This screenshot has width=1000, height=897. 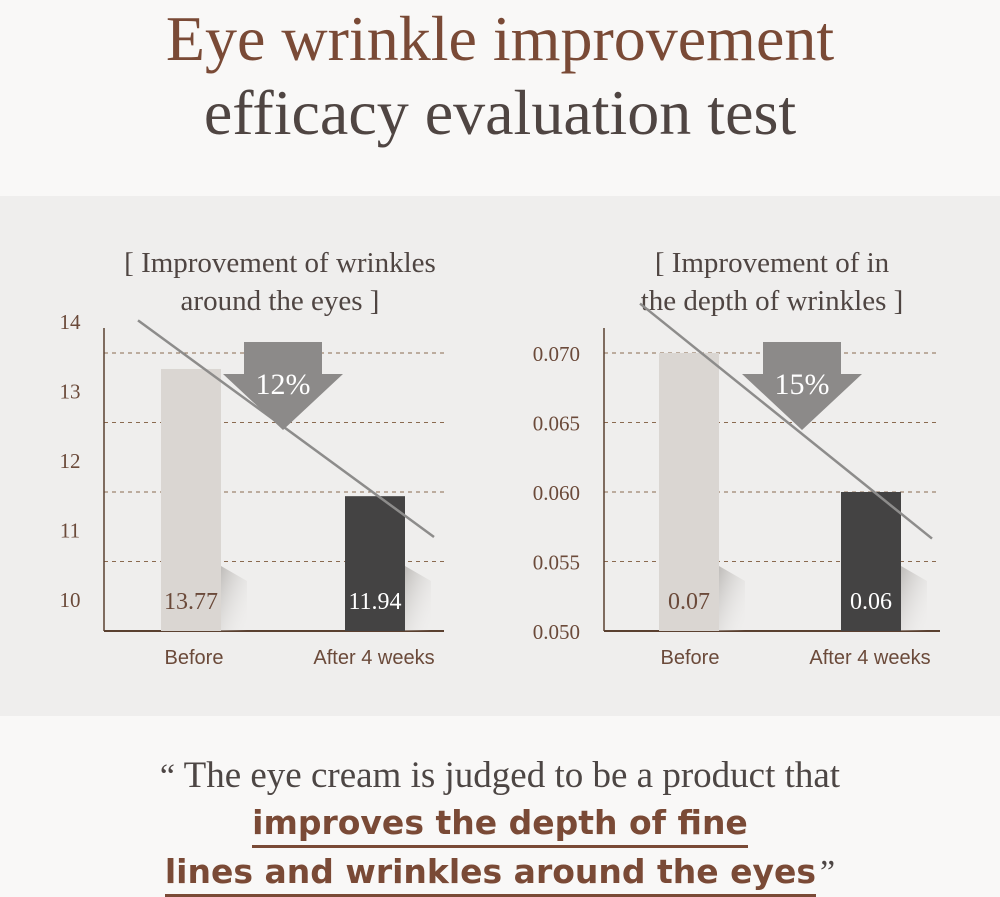 What do you see at coordinates (70, 461) in the screenshot?
I see `y-tick-label: 12` at bounding box center [70, 461].